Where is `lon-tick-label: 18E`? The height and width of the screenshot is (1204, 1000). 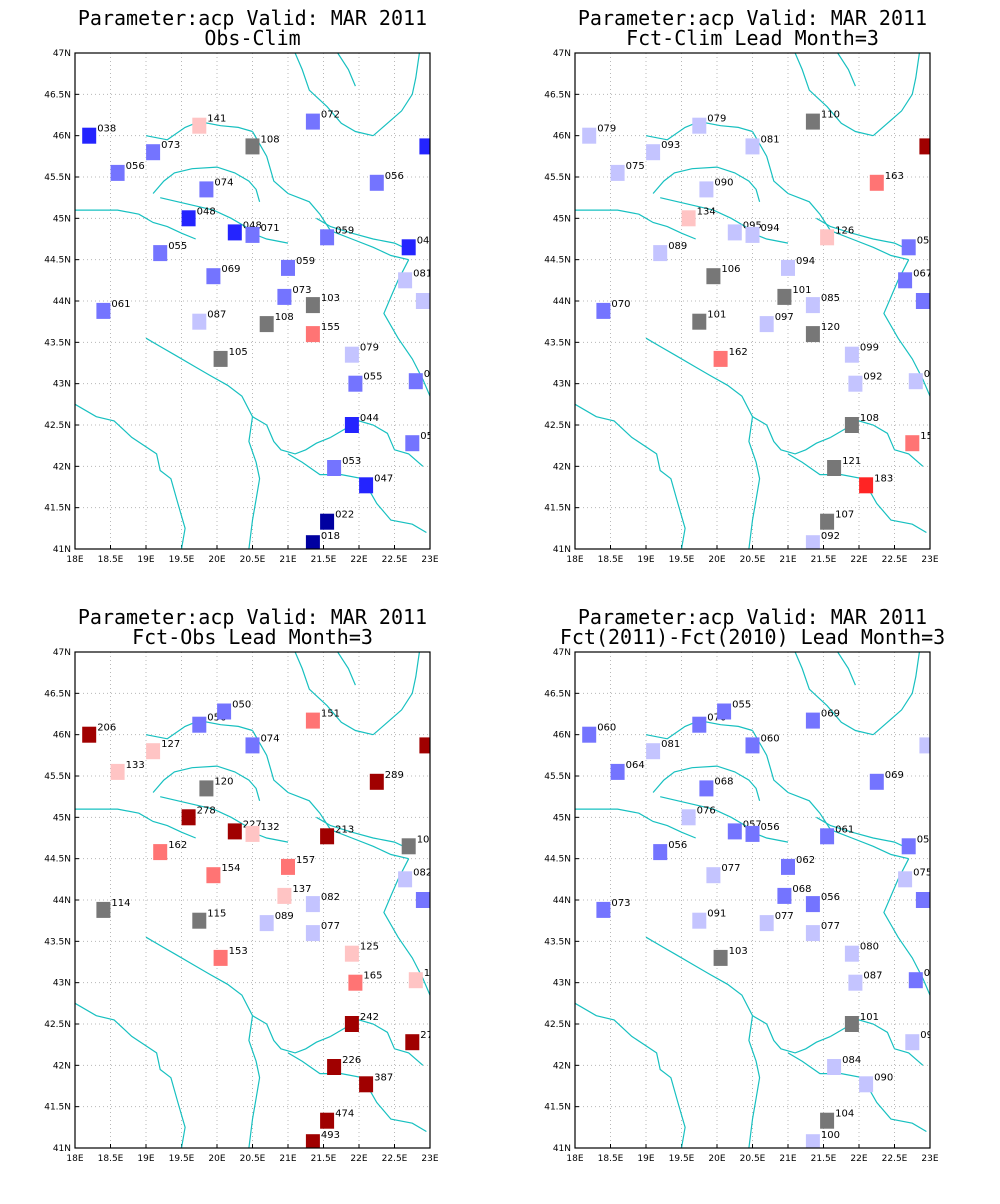 lon-tick-label: 18E is located at coordinates (74, 560).